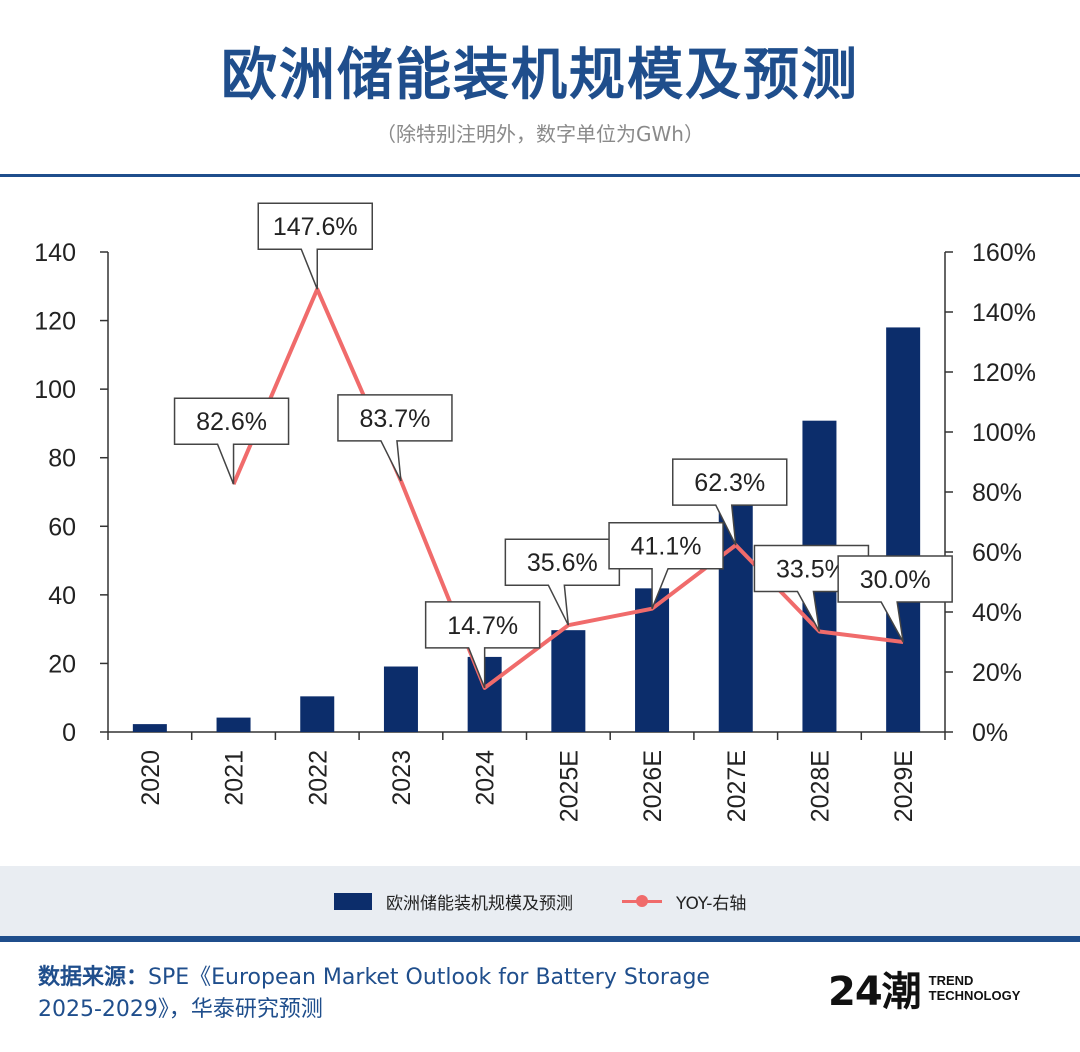 This screenshot has width=1080, height=1052. I want to click on left-tick-label: 100, so click(55, 390).